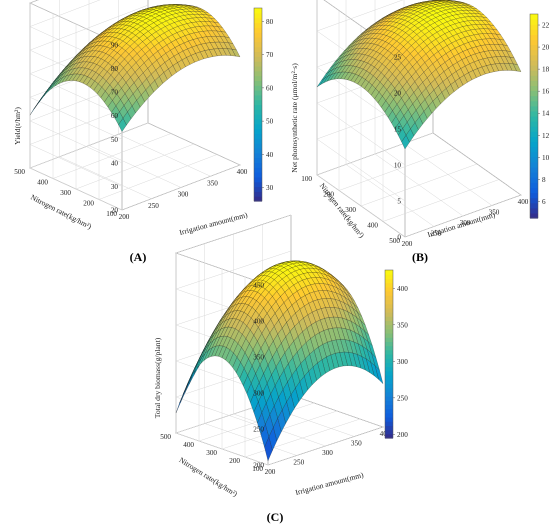 This screenshot has width=550, height=528. What do you see at coordinates (115, 46) in the screenshot?
I see `z-tick-label: 90` at bounding box center [115, 46].